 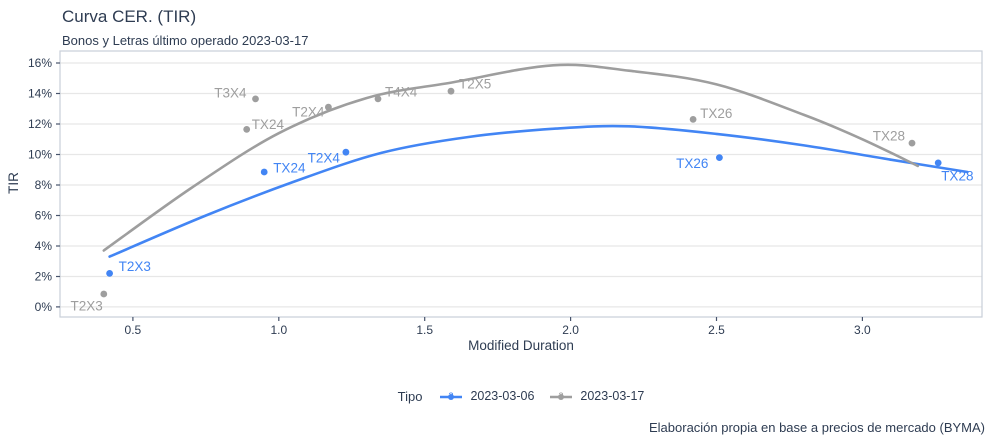 I want to click on y-tick-label: 14%, so click(x=40, y=94).